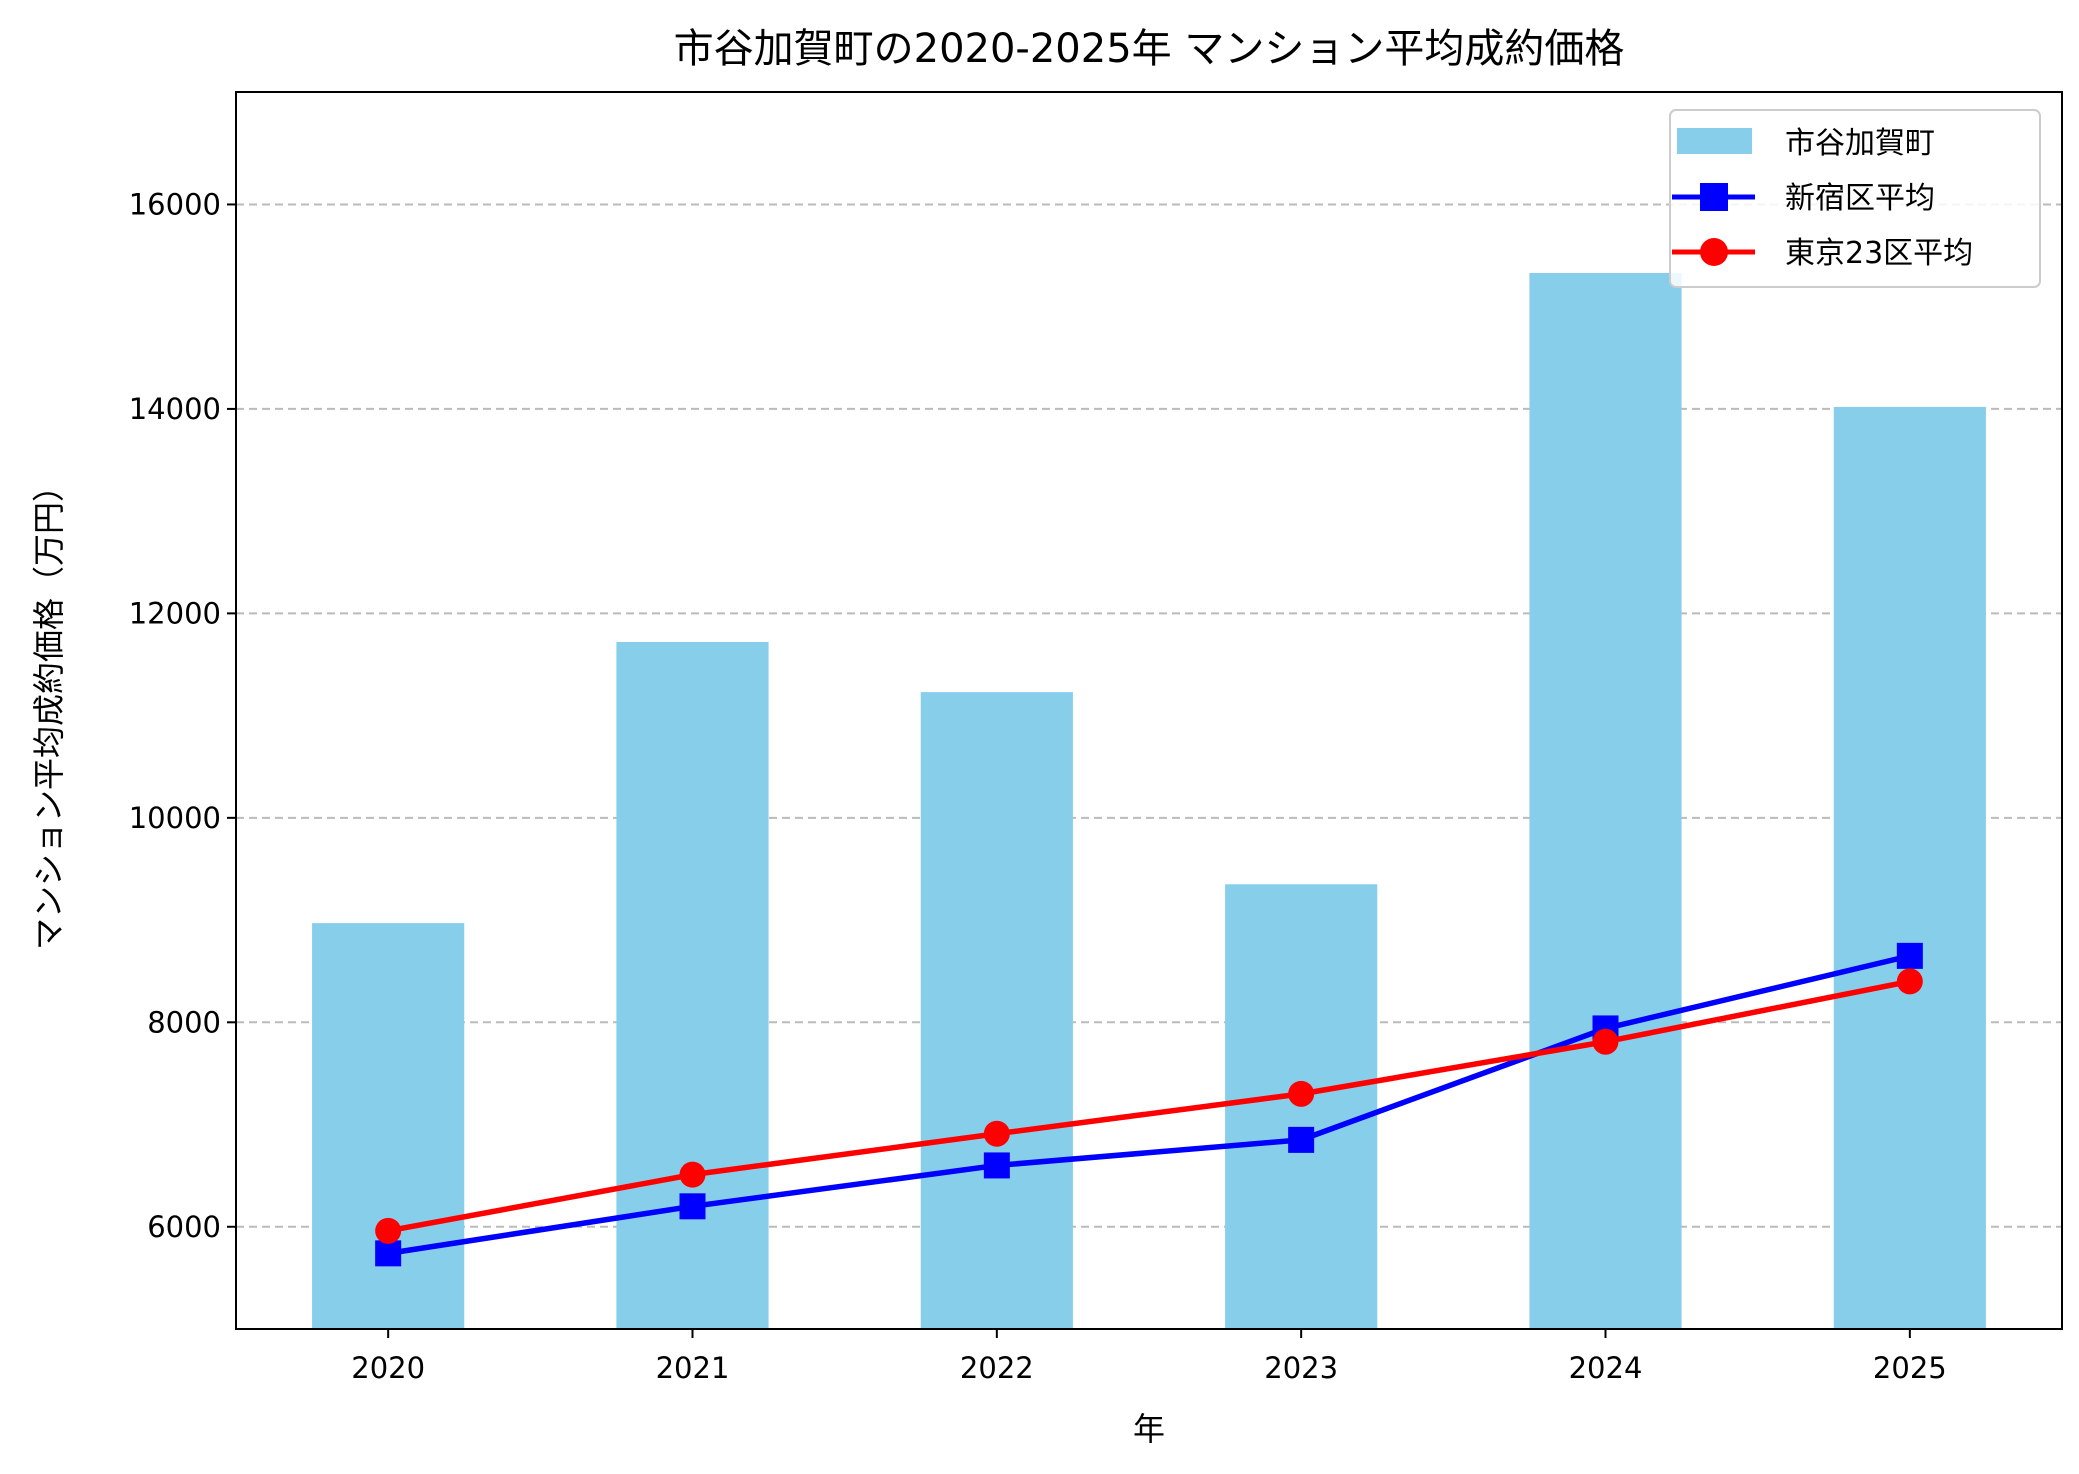 Image resolution: width=2079 pixels, height=1474 pixels. I want to click on x-axis-ticks: 2020 2021 2022 2023 2024 2025, so click(1149, 1357).